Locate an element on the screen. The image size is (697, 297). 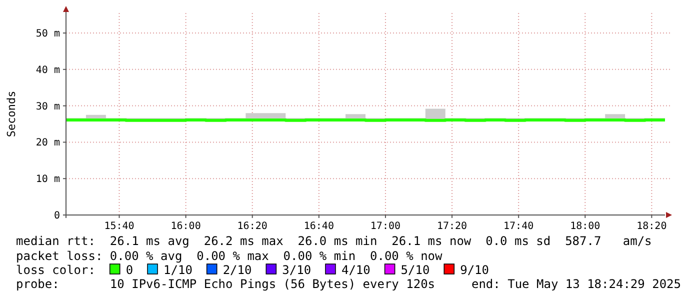
y-tick-label: 10 m is located at coordinates (48, 180).